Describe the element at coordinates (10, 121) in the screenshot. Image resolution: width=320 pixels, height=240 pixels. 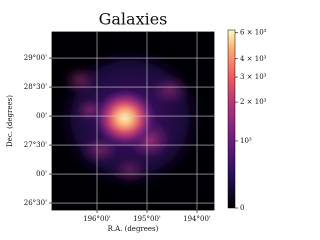
I see `y-axis-label: Dec. (degrees)` at that location.